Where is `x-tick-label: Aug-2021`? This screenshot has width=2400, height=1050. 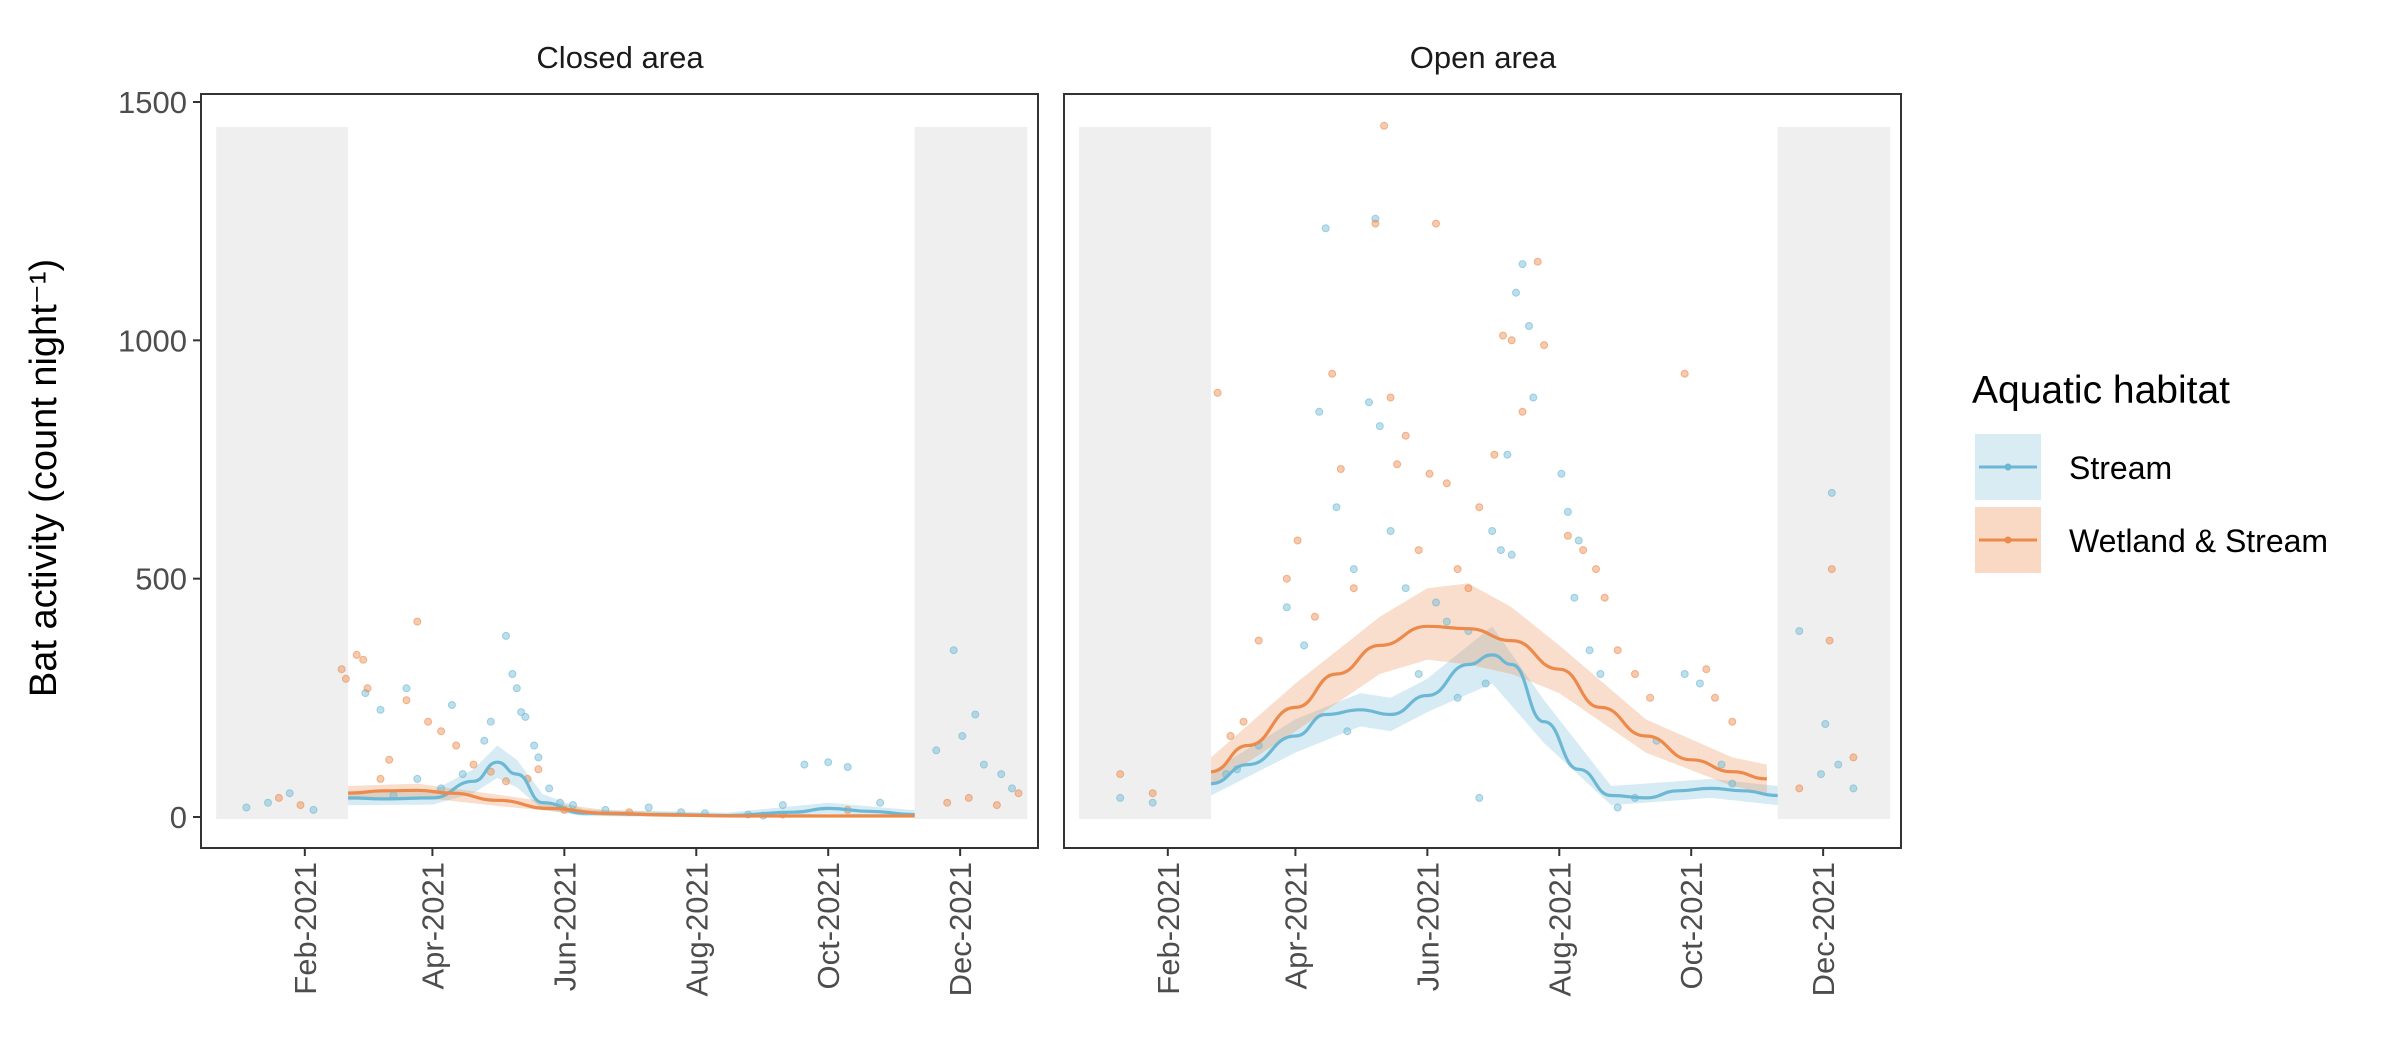
x-tick-label: Aug-2021 is located at coordinates (696, 929).